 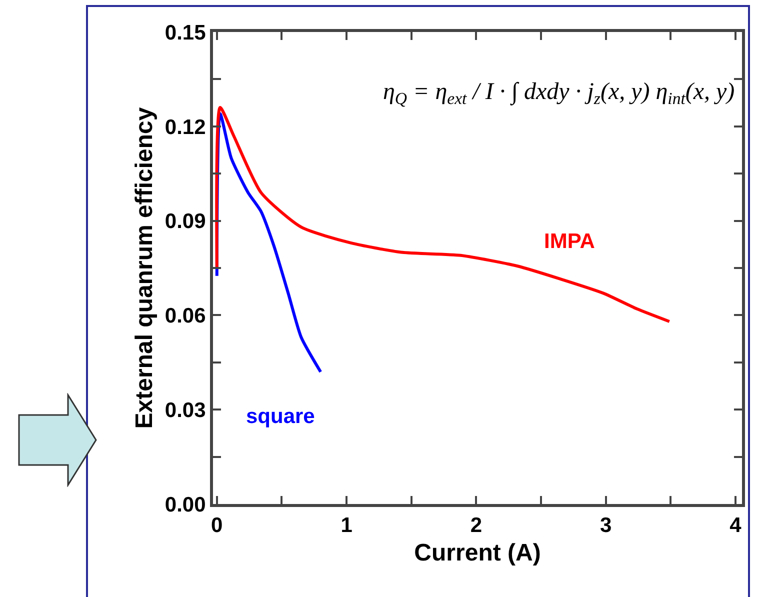 What do you see at coordinates (280, 416) in the screenshot?
I see `series-label: square` at bounding box center [280, 416].